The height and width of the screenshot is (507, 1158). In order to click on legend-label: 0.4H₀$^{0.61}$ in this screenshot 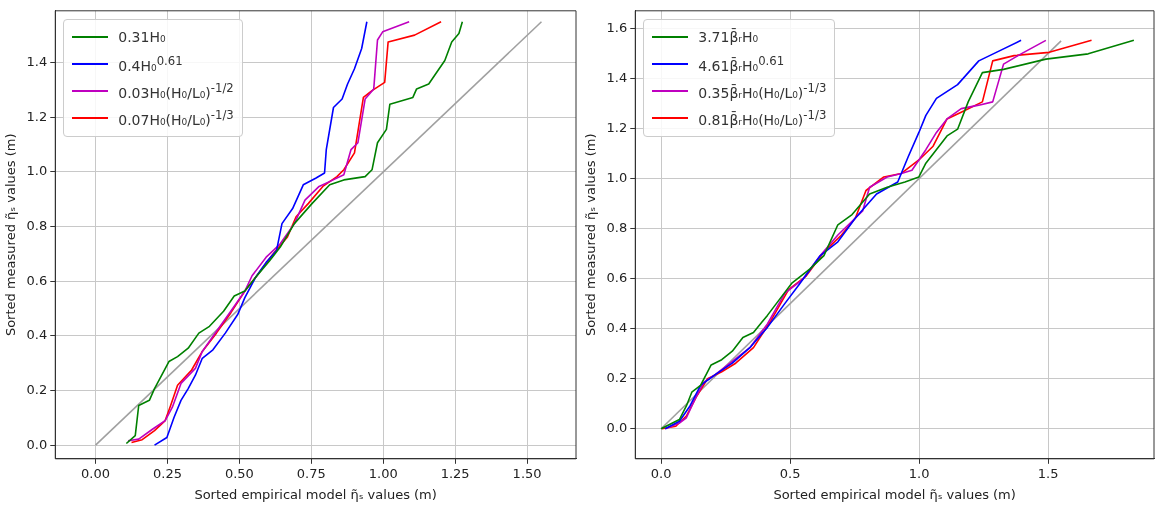, I will do `click(150, 64)`.